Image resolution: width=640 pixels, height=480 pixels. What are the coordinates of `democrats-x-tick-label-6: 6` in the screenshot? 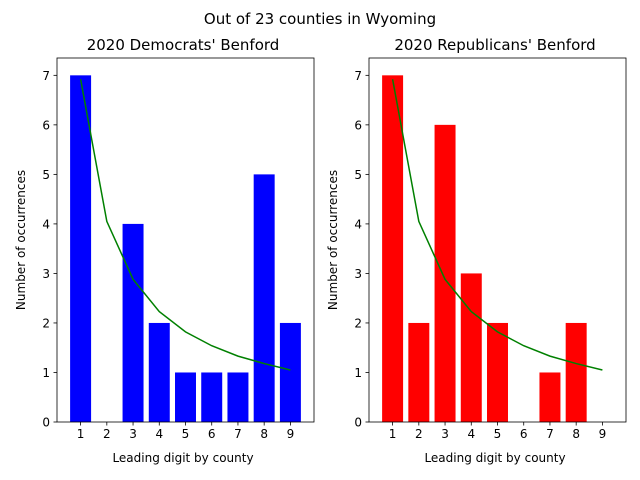 It's located at (212, 434).